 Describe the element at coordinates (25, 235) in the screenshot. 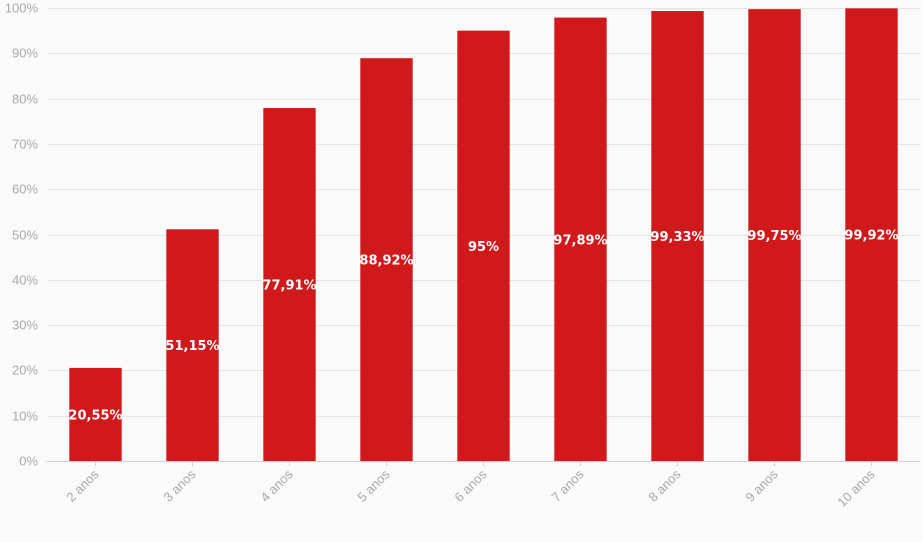

I see `y-tick-label: 50%` at that location.